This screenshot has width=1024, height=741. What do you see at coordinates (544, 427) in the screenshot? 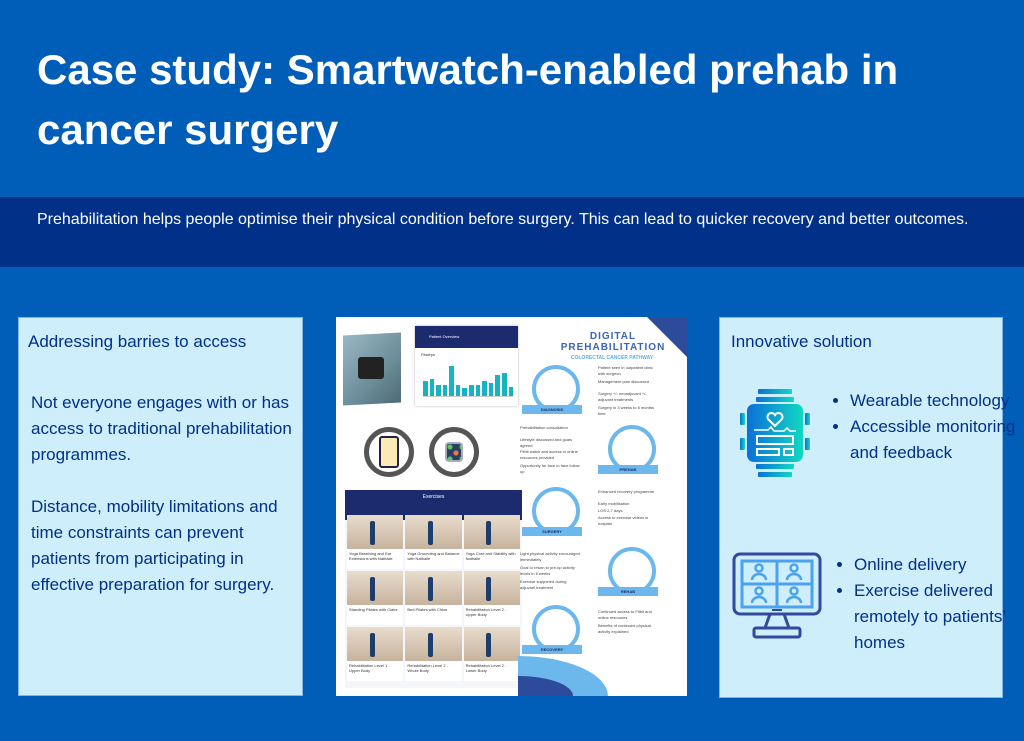
I see `step-prehab-text: Prehabilitation consultation` at bounding box center [544, 427].